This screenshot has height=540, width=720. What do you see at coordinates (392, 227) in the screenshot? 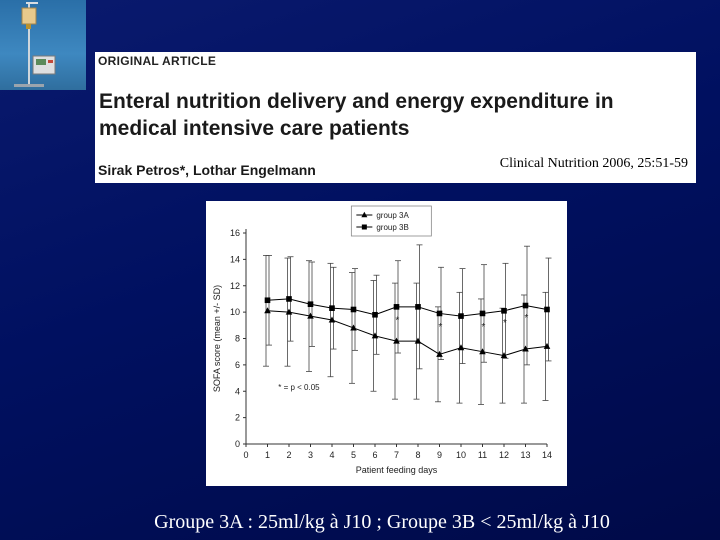
I see `legend-label: group 3B` at bounding box center [392, 227].